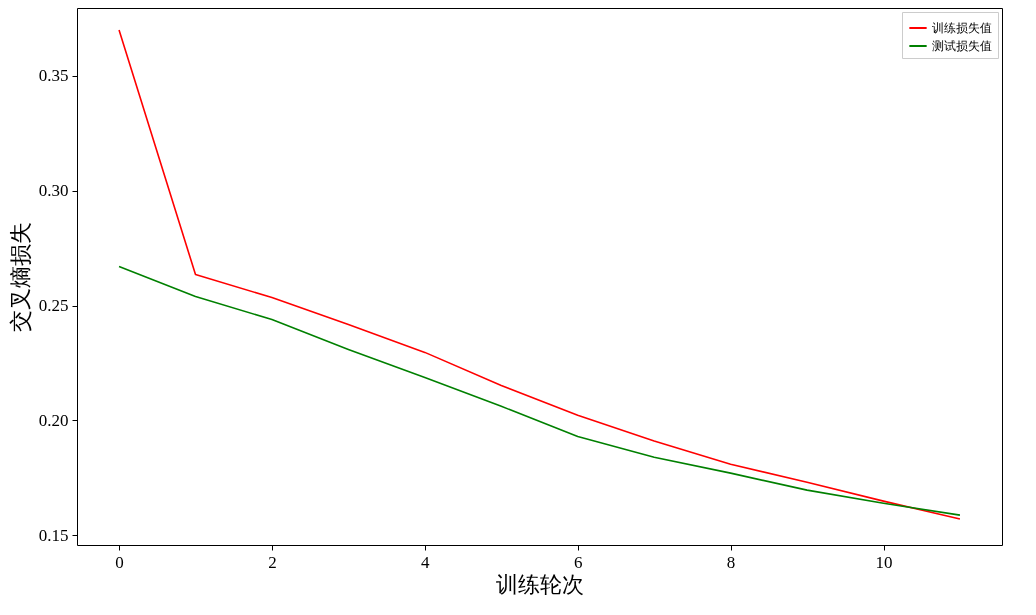 Image resolution: width=1036 pixels, height=615 pixels. Describe the element at coordinates (53, 535) in the screenshot. I see `y-tick-label: 0.15` at that location.